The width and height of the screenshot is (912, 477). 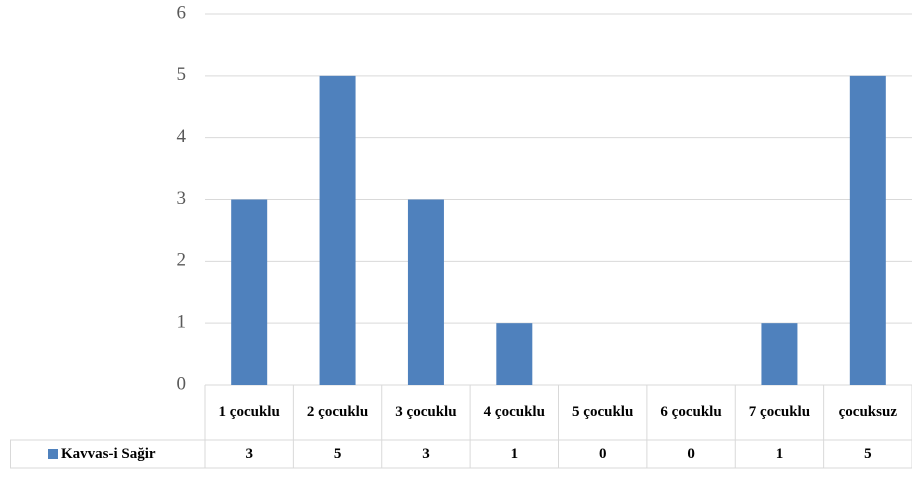 What do you see at coordinates (182, 198) in the screenshot?
I see `y-tick-label: 3` at bounding box center [182, 198].